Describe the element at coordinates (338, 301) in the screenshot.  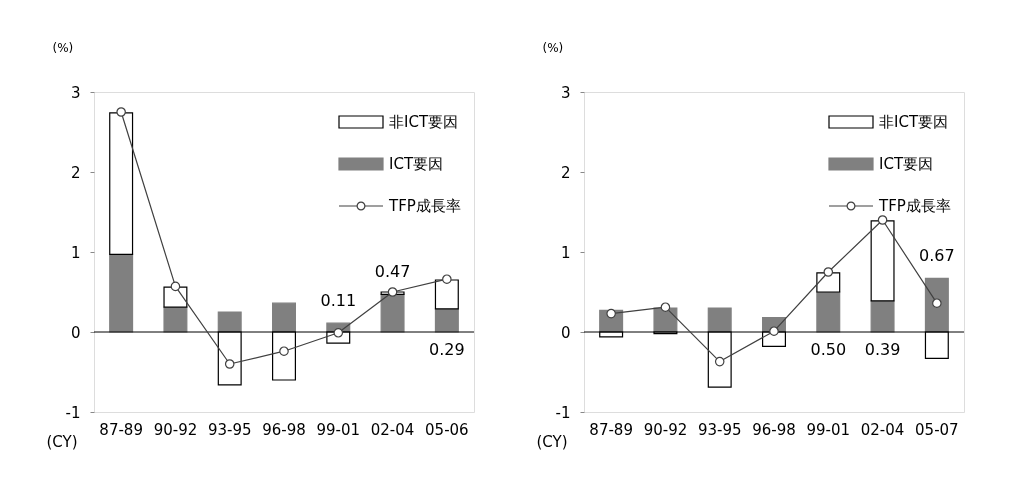
I see `data-label: 0.11` at that location.